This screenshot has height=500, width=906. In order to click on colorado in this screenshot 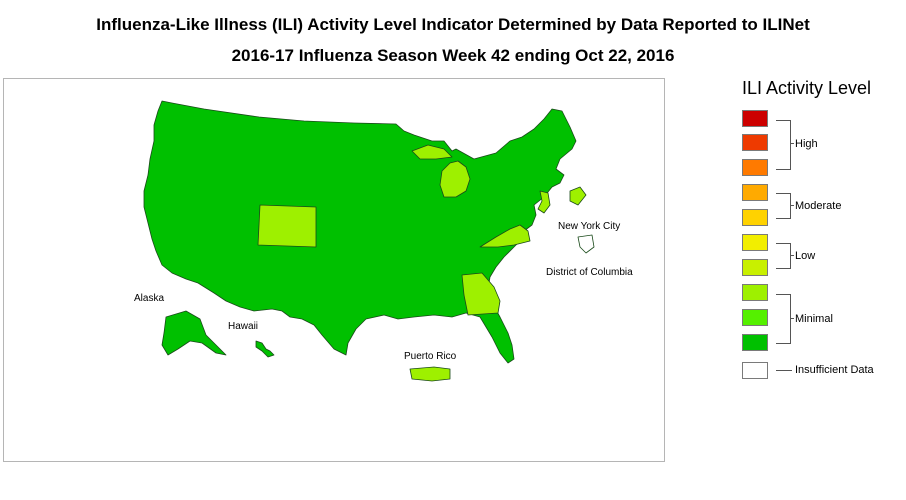, I will do `click(287, 226)`.